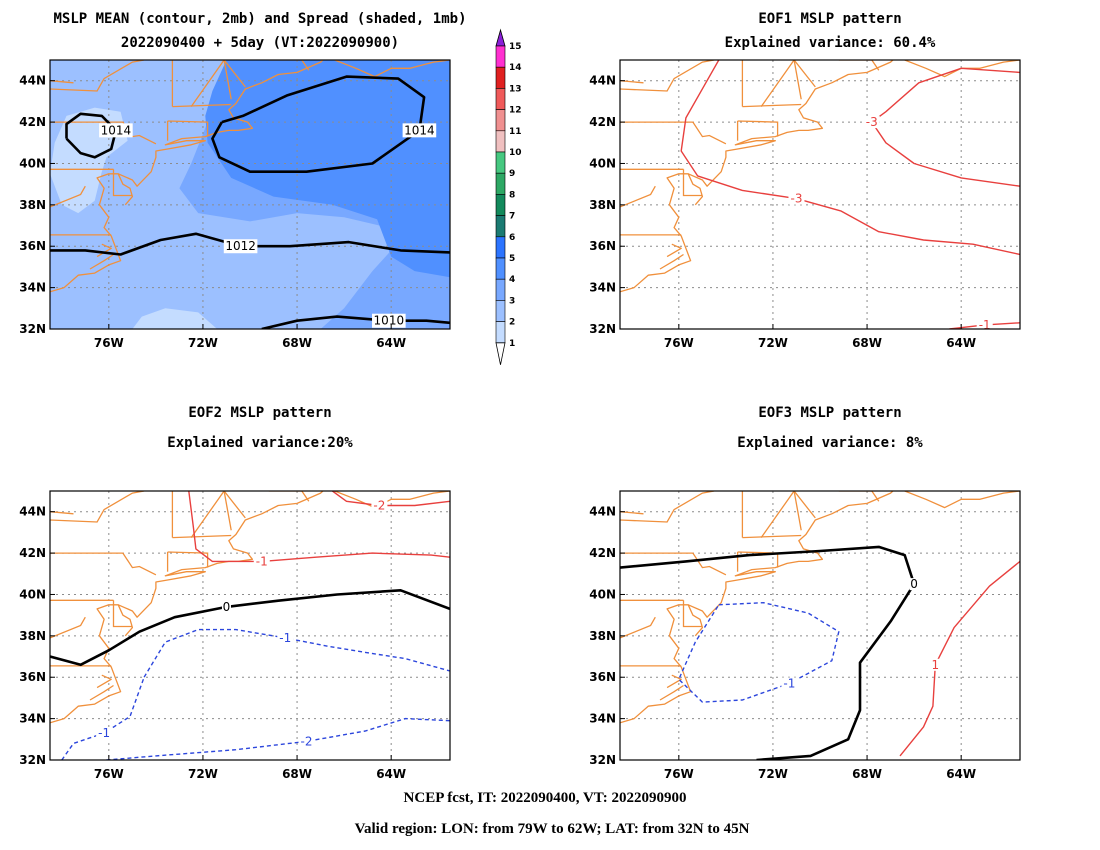 Image resolution: width=1100 pixels, height=850 pixels. Describe the element at coordinates (512, 323) in the screenshot. I see `colorbar-label: 2` at that location.